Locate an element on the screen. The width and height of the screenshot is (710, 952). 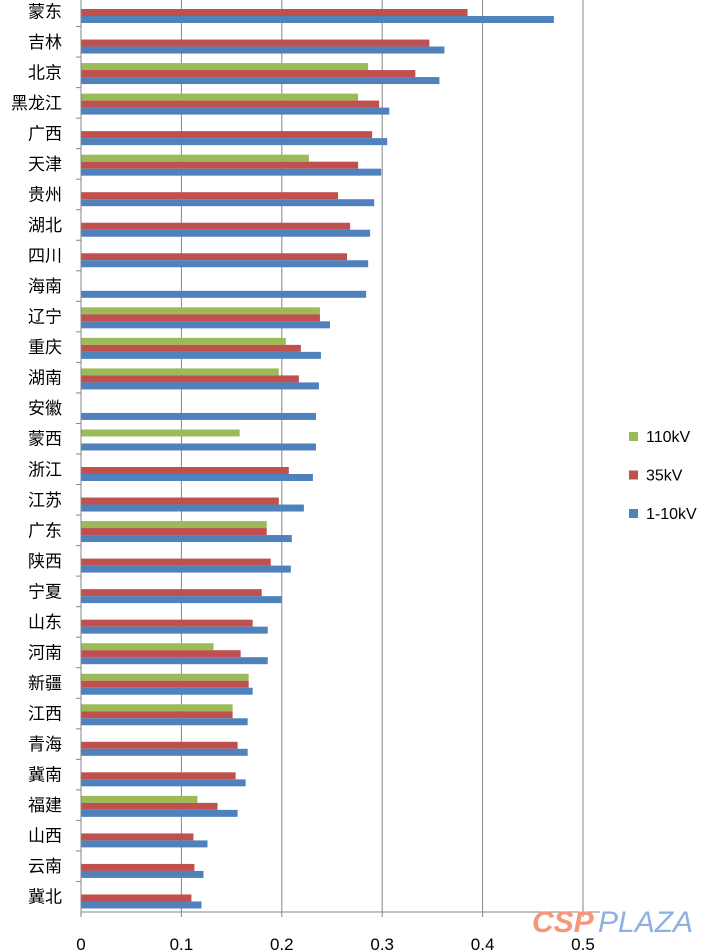
category-label: 贵州 is located at coordinates (45, 195).